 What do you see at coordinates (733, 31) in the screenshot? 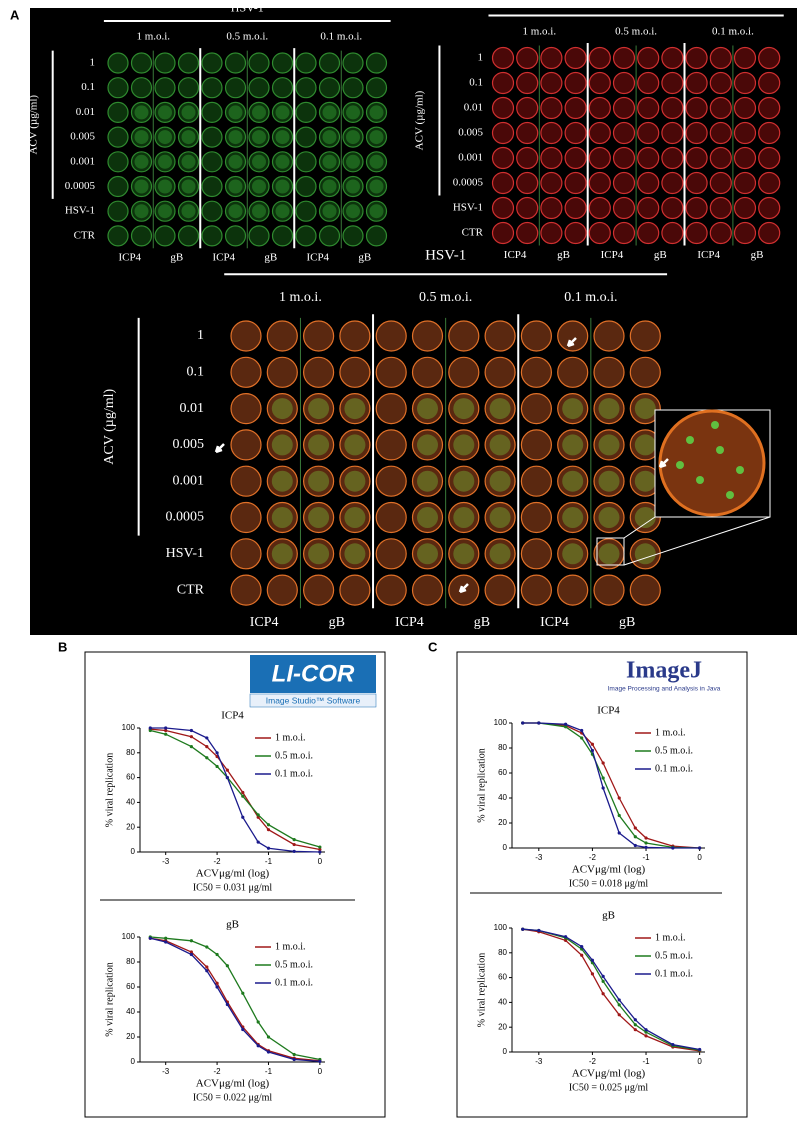
I see `moi-label: 0.1 m.o.i.` at bounding box center [733, 31].